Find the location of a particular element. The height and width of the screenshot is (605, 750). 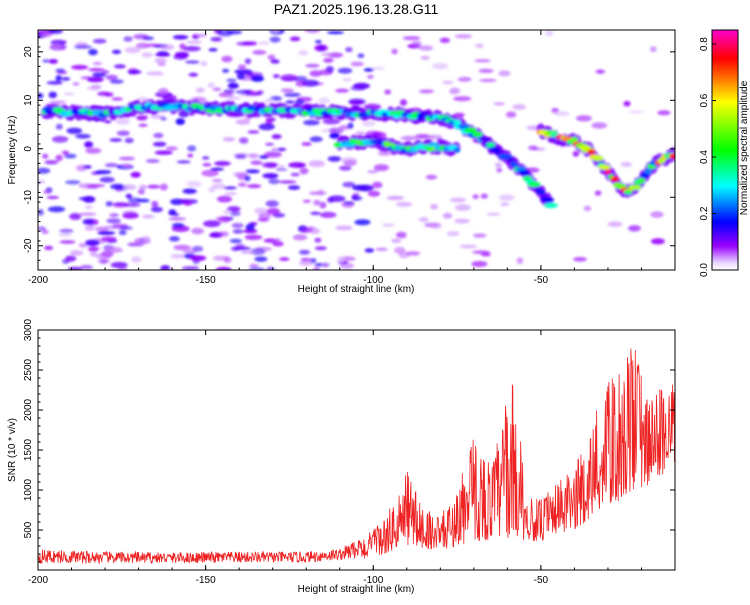

colorbar-tick-label: 0.6 is located at coordinates (704, 100).